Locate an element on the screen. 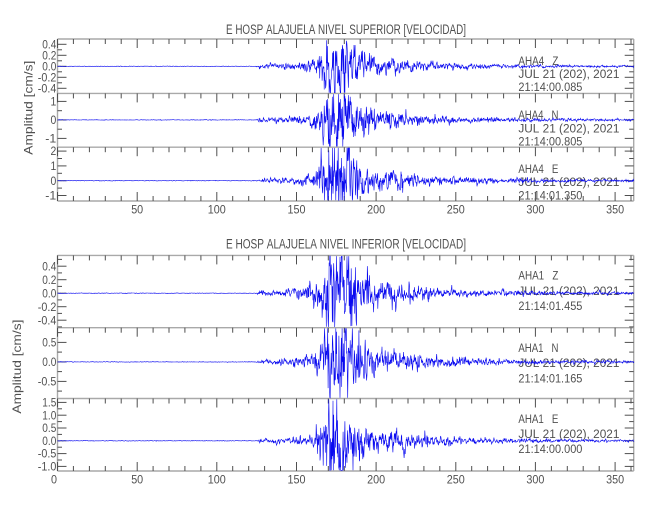 This screenshot has height=505, width=650. svg-text: AHA1 E is located at coordinates (538, 420).